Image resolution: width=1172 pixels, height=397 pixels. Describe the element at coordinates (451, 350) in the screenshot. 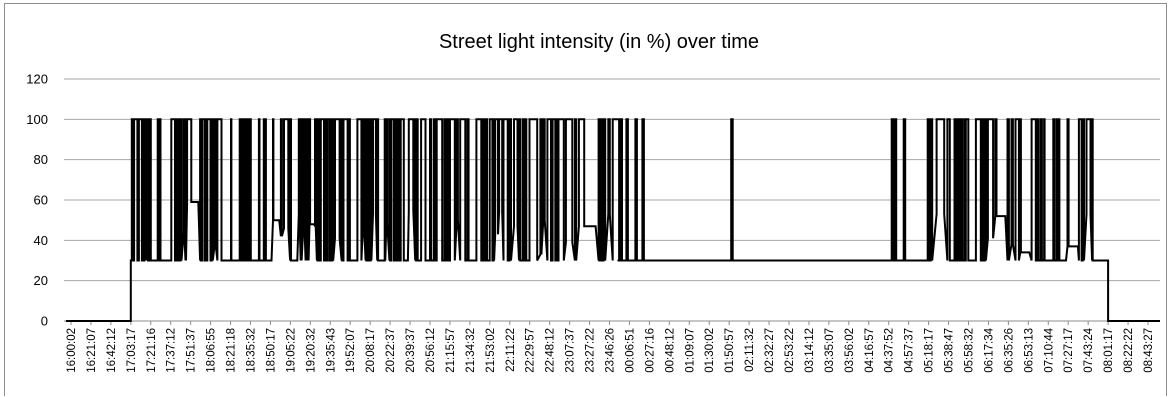

I see `x-tick-label: 21:15:57` at that location.